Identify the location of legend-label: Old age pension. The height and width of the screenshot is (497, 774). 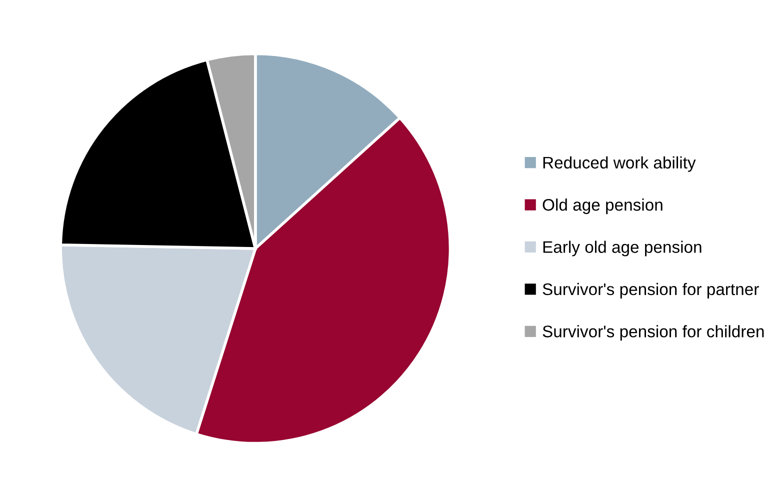
(602, 206).